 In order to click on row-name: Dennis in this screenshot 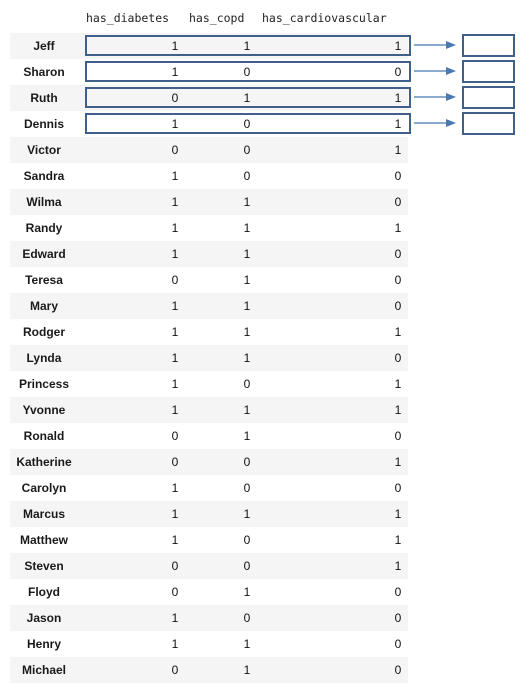, I will do `click(43, 124)`.